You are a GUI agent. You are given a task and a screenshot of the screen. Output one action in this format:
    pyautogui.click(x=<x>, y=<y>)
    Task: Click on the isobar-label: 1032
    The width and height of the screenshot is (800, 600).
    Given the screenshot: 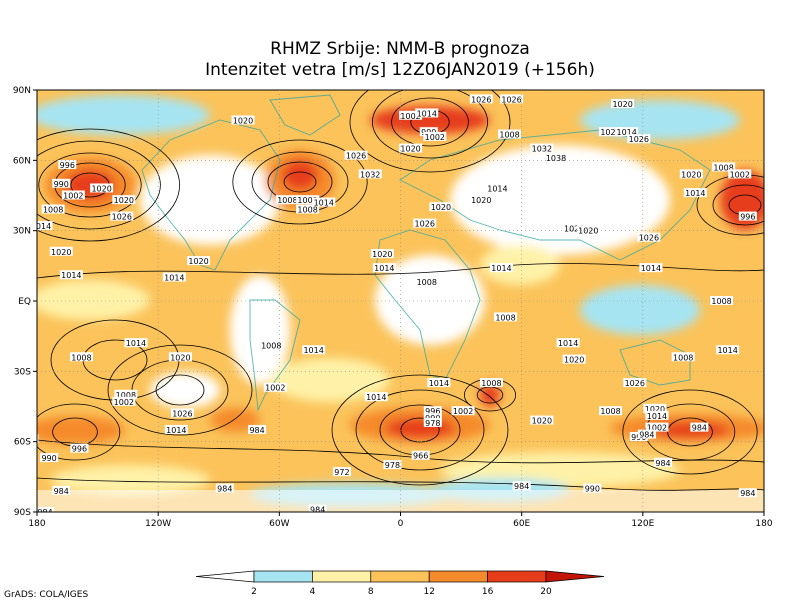 What is the action you would take?
    pyautogui.click(x=542, y=149)
    